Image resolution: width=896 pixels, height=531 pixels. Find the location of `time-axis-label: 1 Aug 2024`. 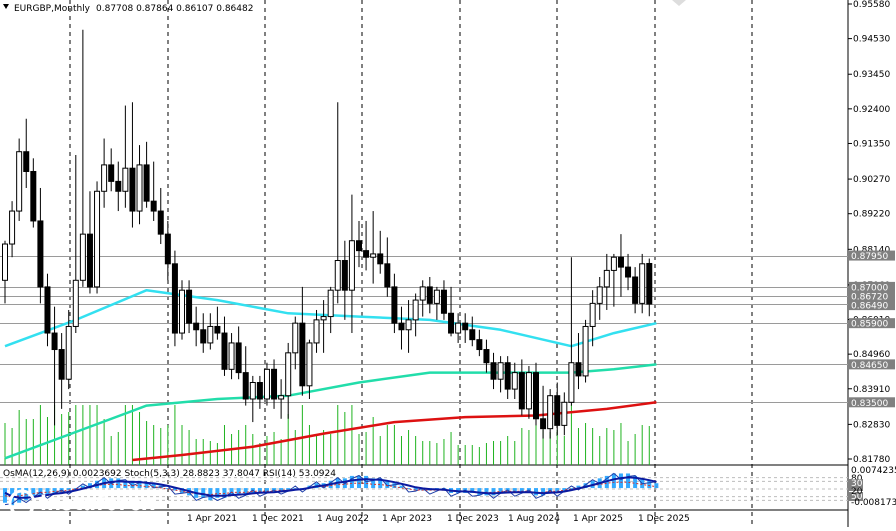

time-axis-label: 1 Aug 2024 is located at coordinates (534, 519).